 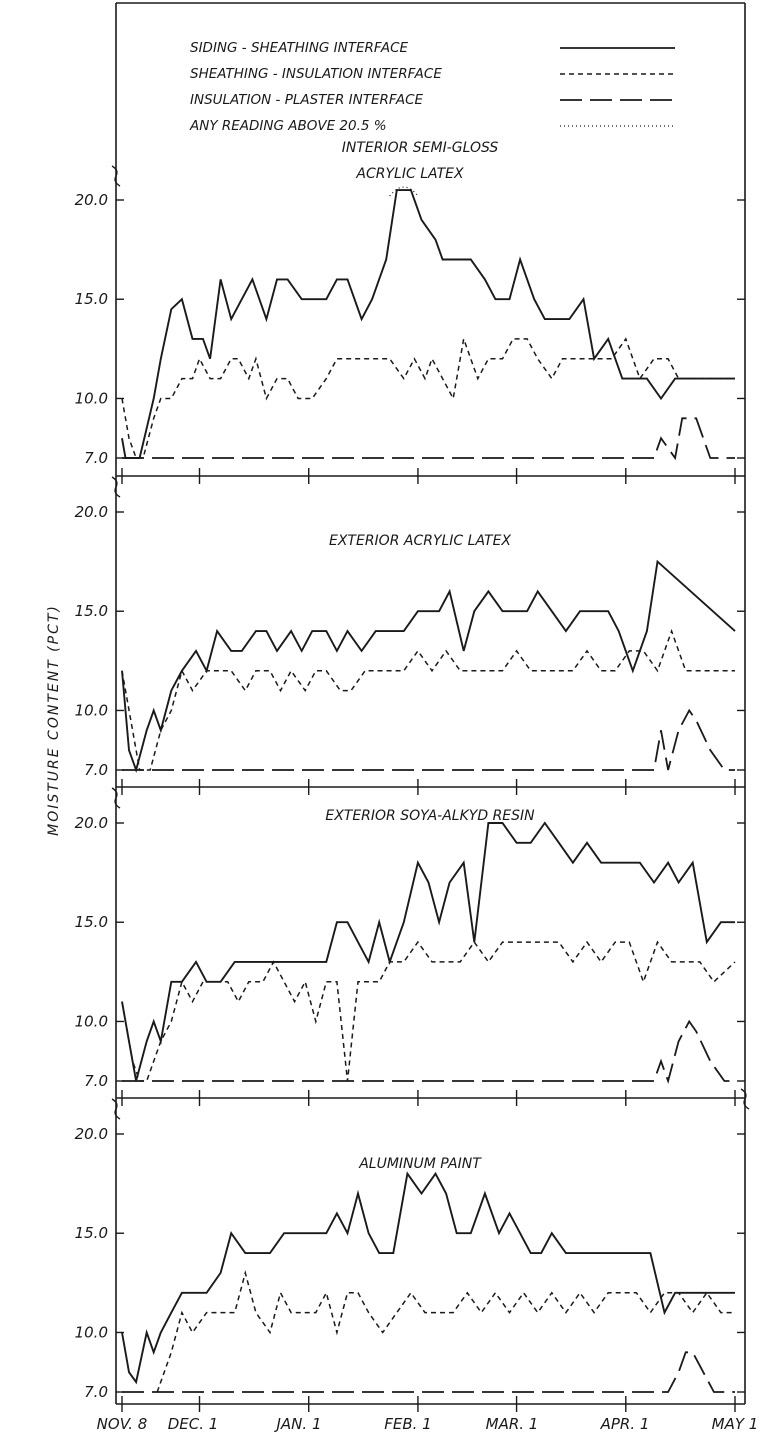 What do you see at coordinates (288, 126) in the screenshot?
I see `legend-label-above-20-5: ANY READING ABOVE 20.5 %` at bounding box center [288, 126].